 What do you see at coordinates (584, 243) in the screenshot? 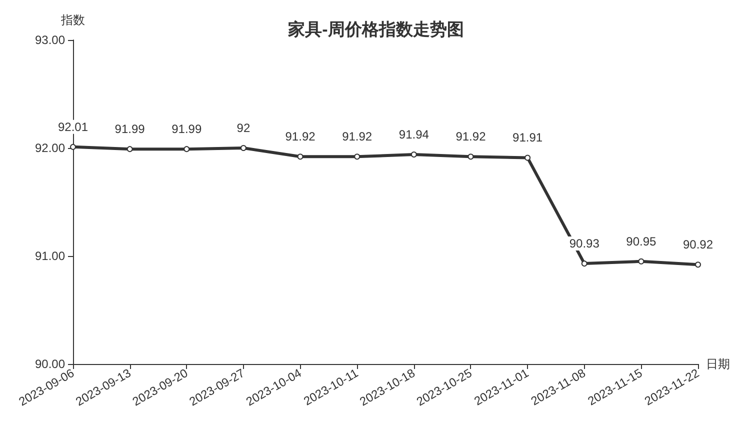
I see `data-label: 90.93` at bounding box center [584, 243].